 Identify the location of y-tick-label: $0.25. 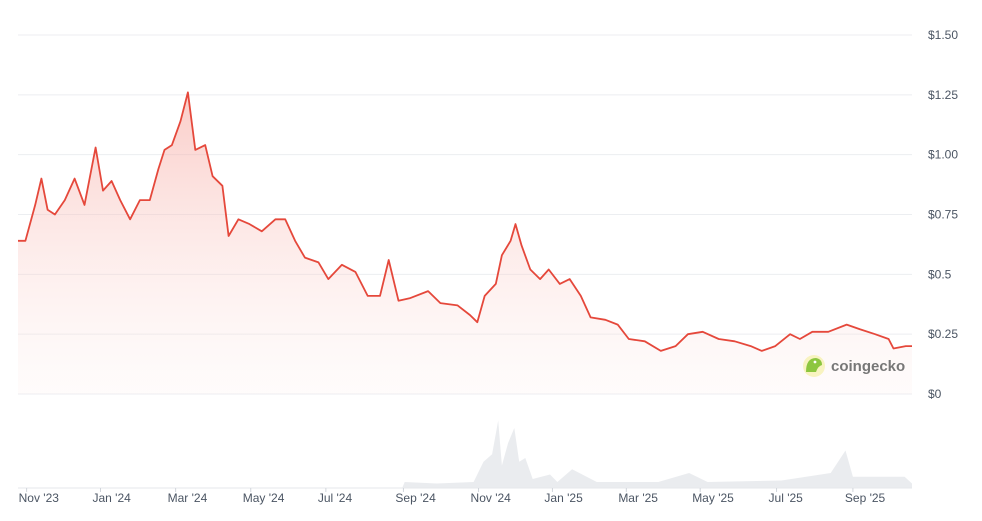
(943, 334).